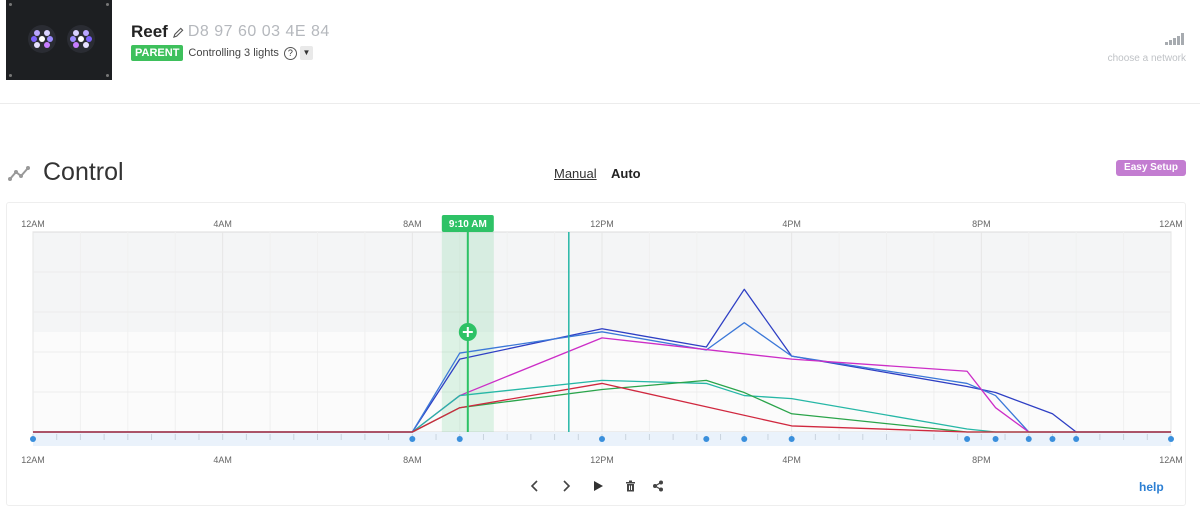 Image resolution: width=1200 pixels, height=513 pixels. I want to click on mode-auto-tab: Auto, so click(626, 173).